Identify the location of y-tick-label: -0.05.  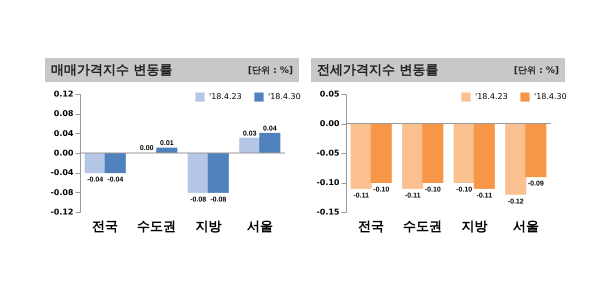
(328, 153).